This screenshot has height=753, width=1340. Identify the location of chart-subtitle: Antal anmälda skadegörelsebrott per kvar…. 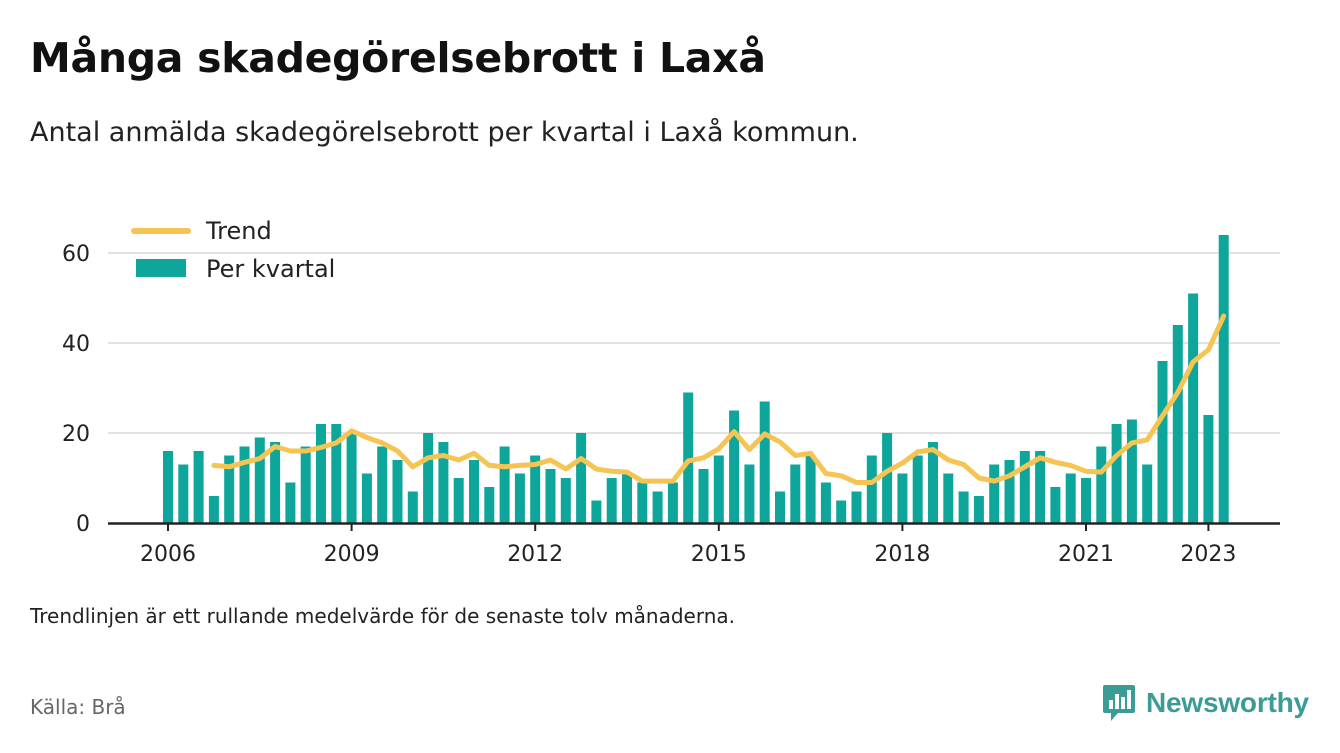
(444, 132).